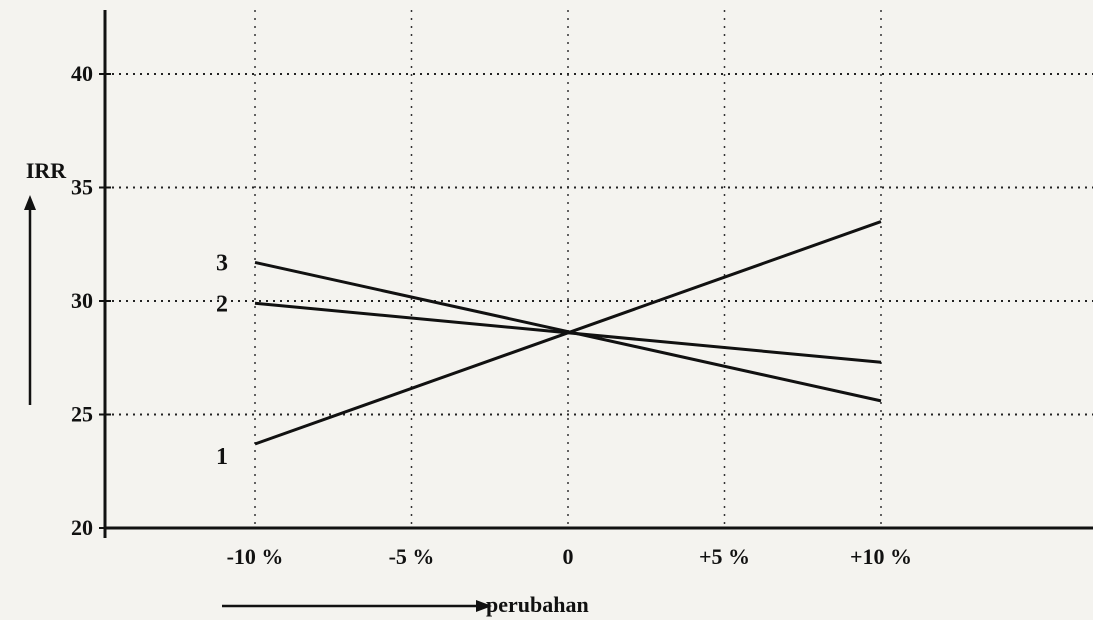 Image resolution: width=1093 pixels, height=620 pixels. Describe the element at coordinates (222, 457) in the screenshot. I see `series-label-1: 1` at that location.